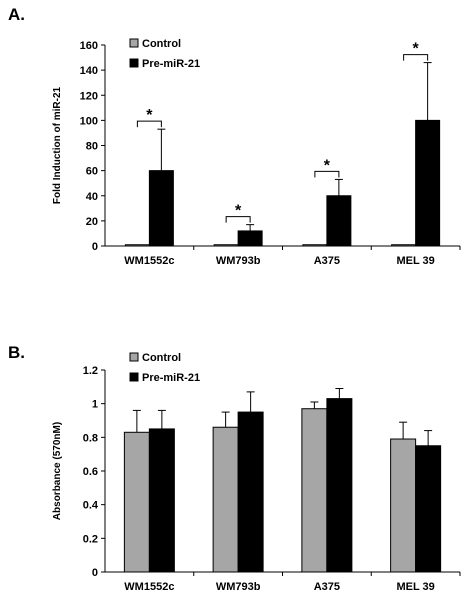 The image size is (474, 593). Describe the element at coordinates (89, 121) in the screenshot. I see `y-tick-label: 100` at that location.